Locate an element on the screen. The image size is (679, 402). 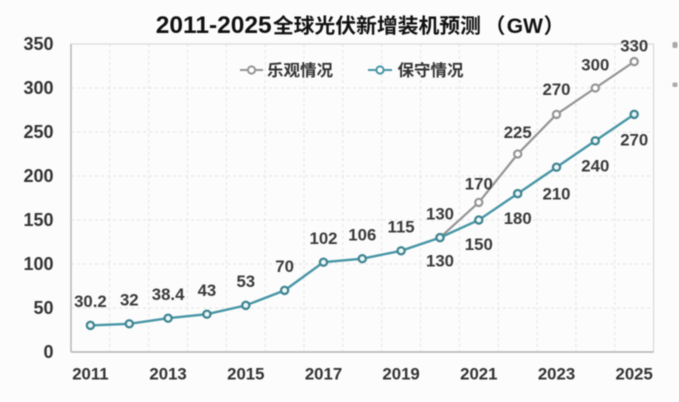
svg-text: 70 is located at coordinates (284, 266).